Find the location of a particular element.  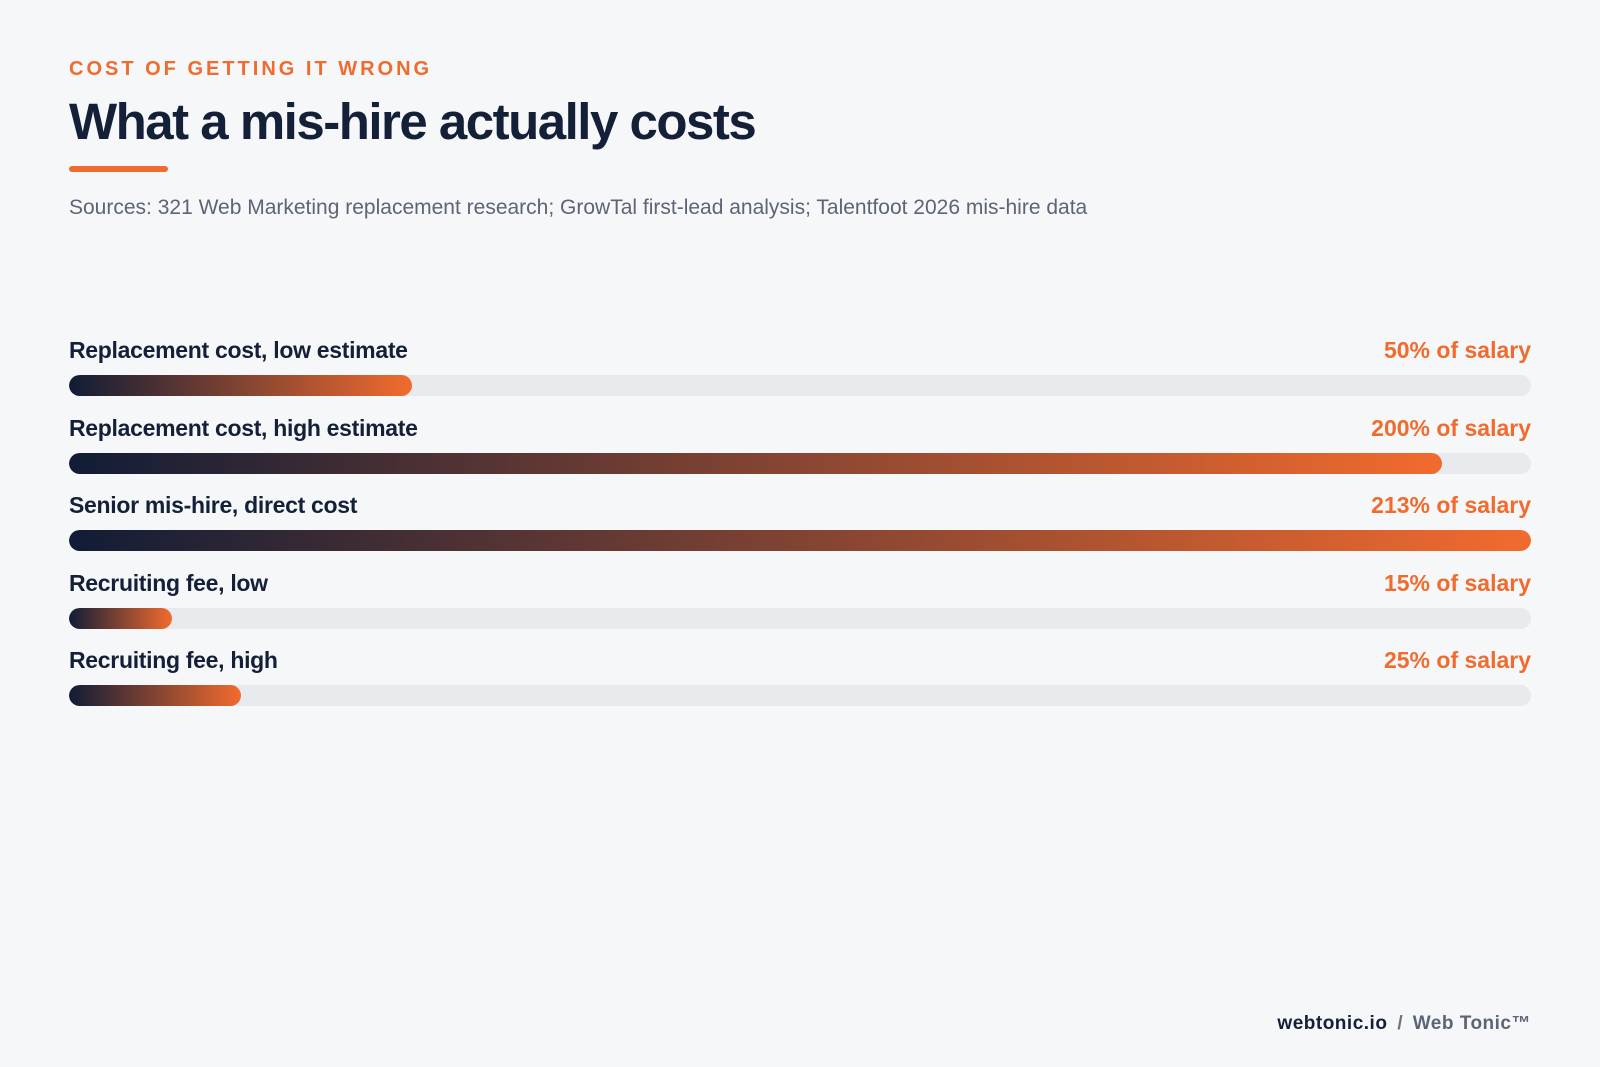

bar-value-label: 25% of salary is located at coordinates (1457, 660).